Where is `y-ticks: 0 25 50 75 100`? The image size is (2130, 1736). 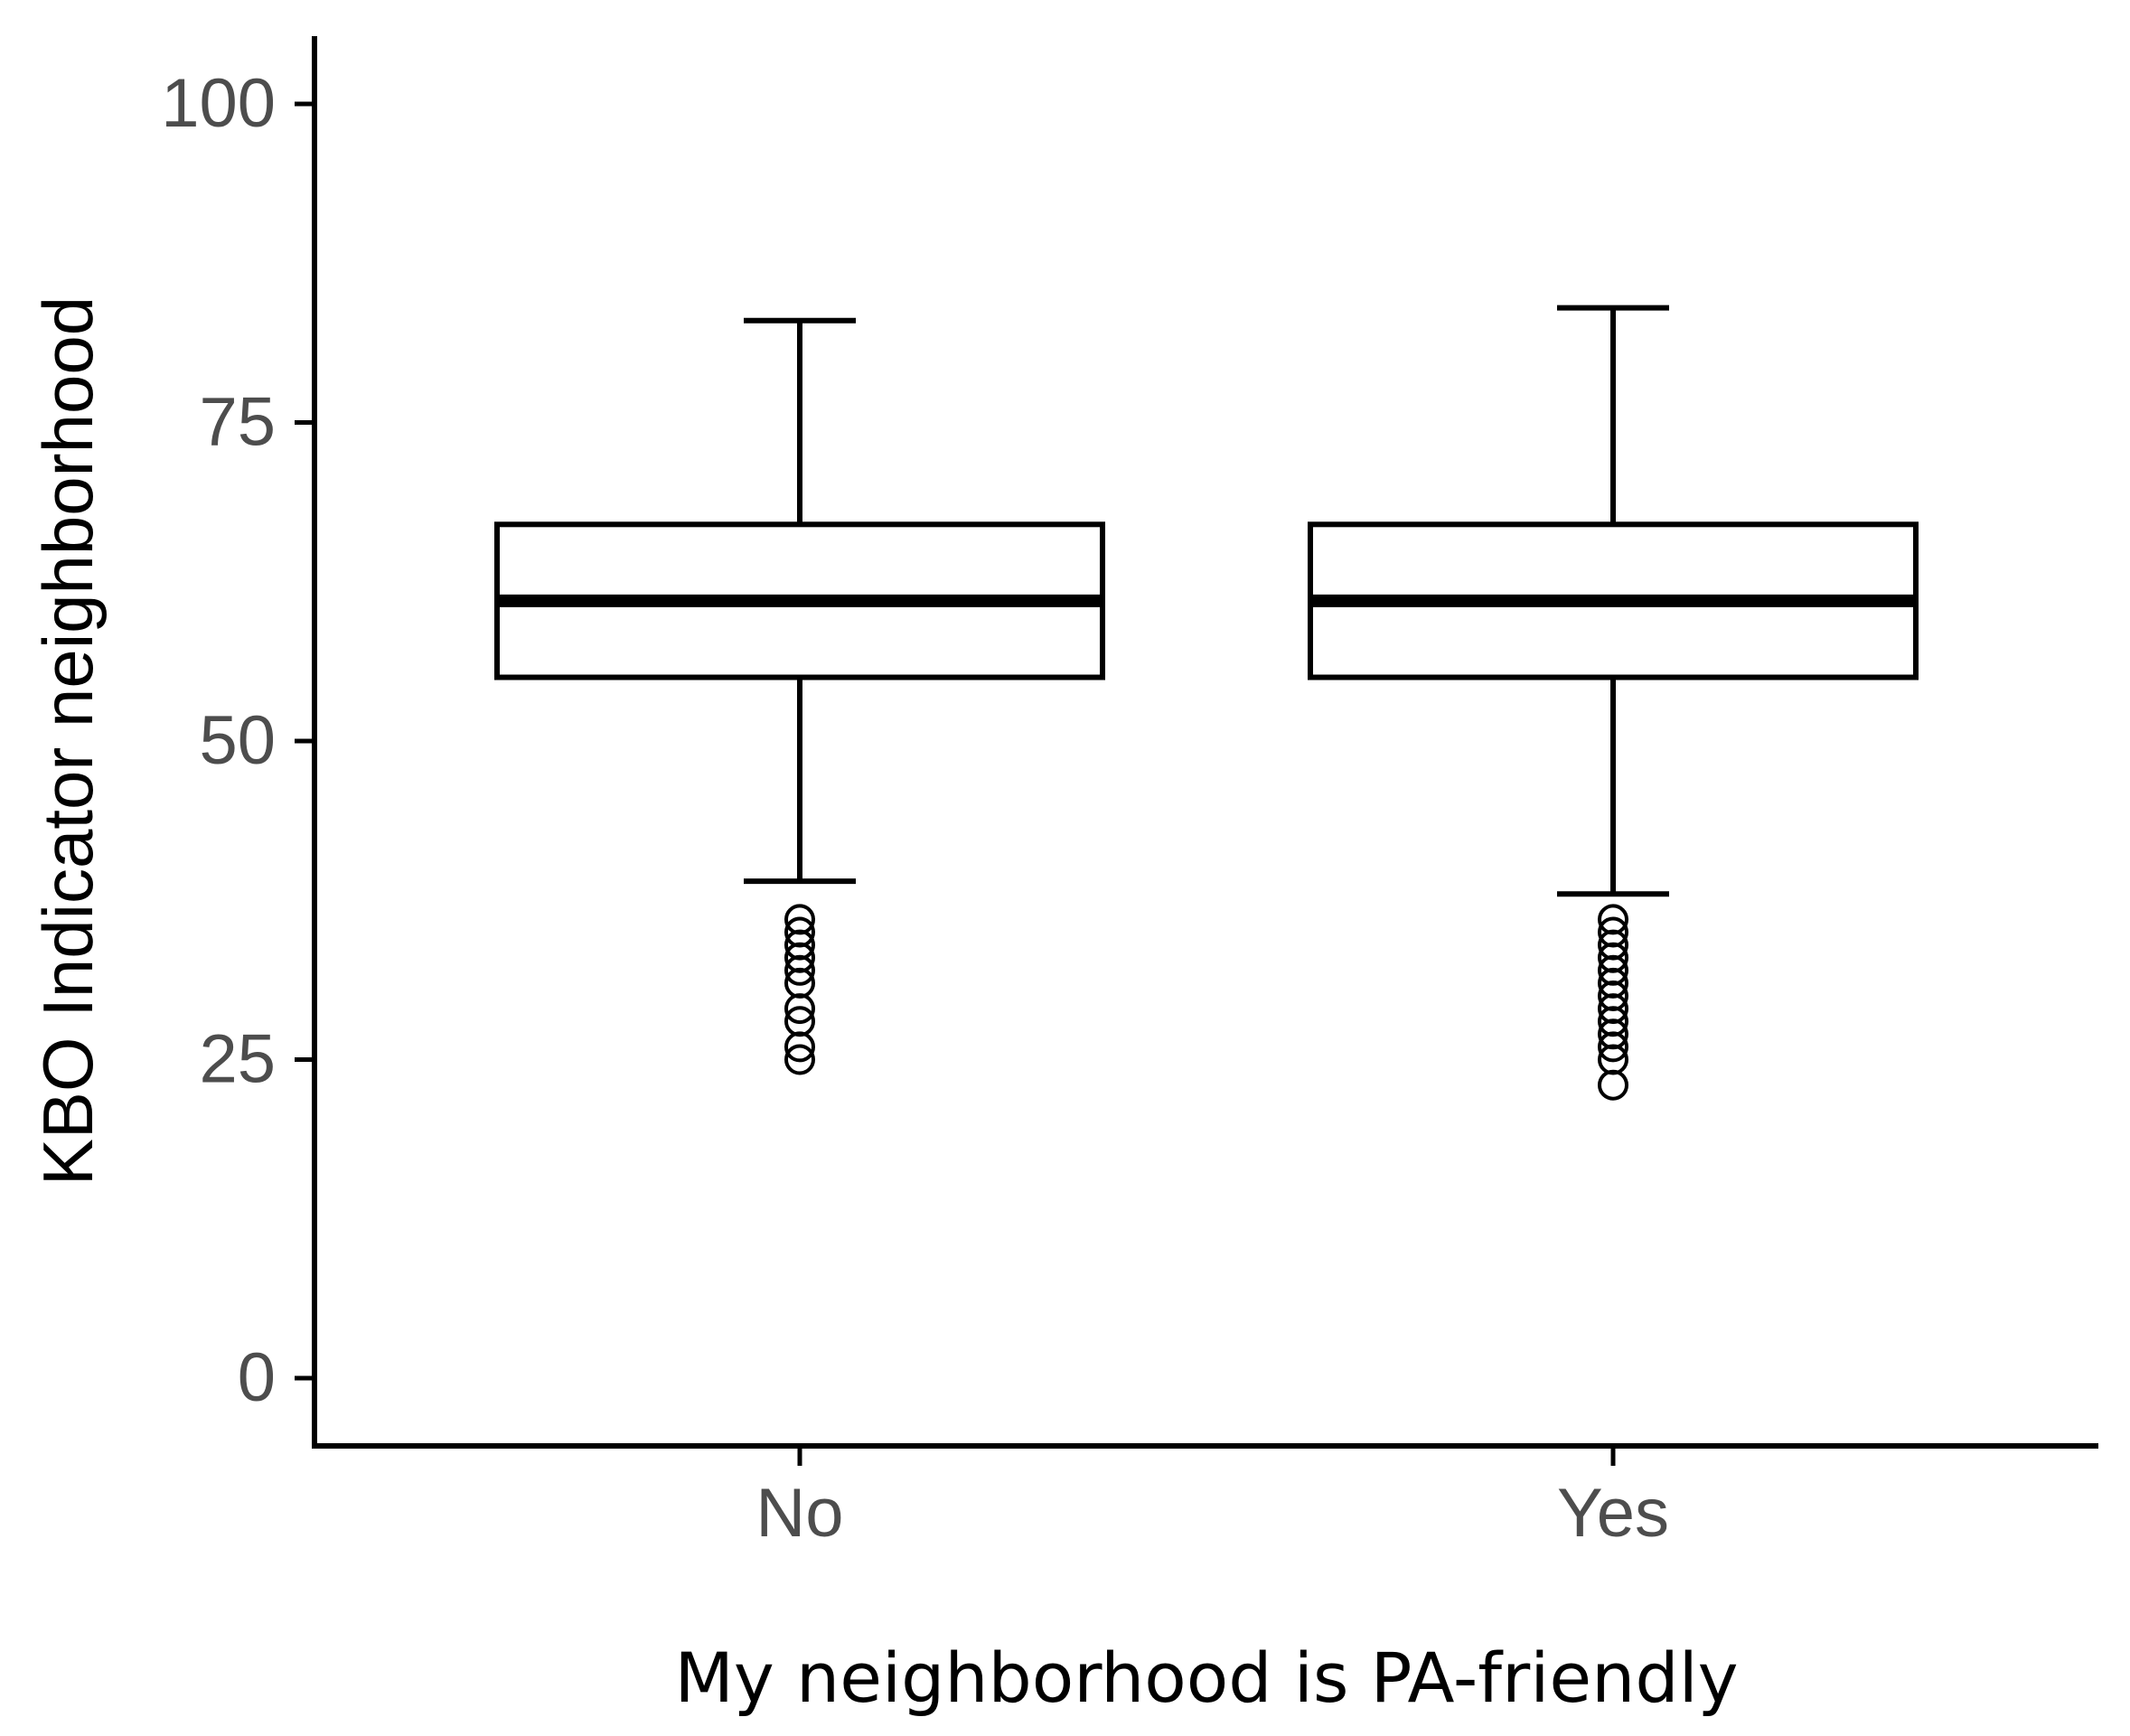
y-ticks: 0 25 50 75 100 is located at coordinates (238, 741).